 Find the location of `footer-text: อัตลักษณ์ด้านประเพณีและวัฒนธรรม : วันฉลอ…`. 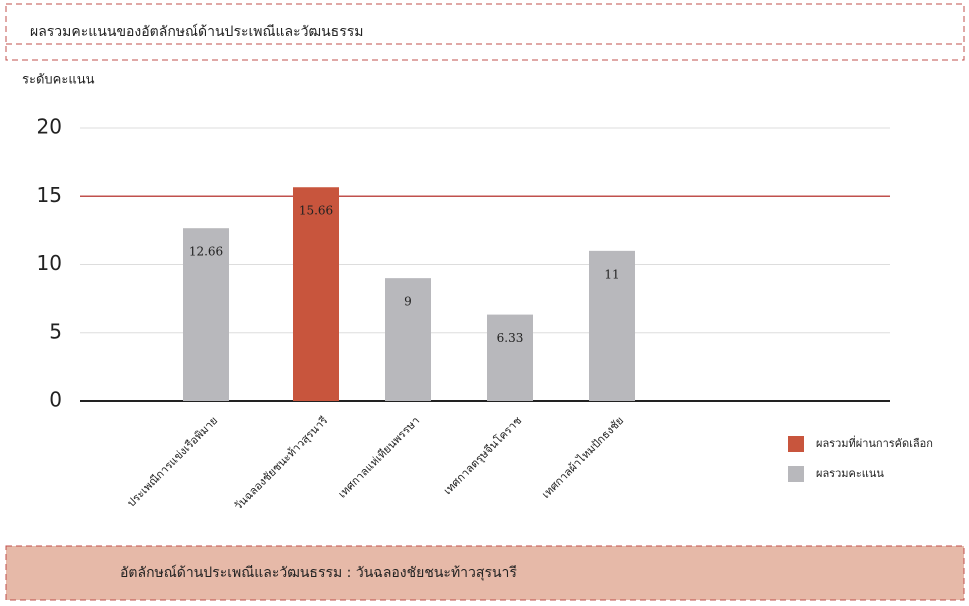

footer-text: อัตลักษณ์ด้านประเพณีและวัฒนธรรม : วันฉลอ… is located at coordinates (318, 572).